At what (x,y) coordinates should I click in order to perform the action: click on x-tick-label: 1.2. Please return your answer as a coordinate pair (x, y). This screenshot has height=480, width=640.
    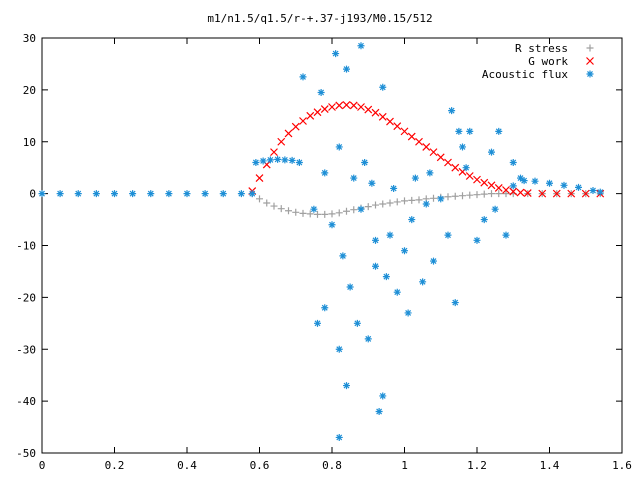
    Looking at the image, I should click on (477, 465).